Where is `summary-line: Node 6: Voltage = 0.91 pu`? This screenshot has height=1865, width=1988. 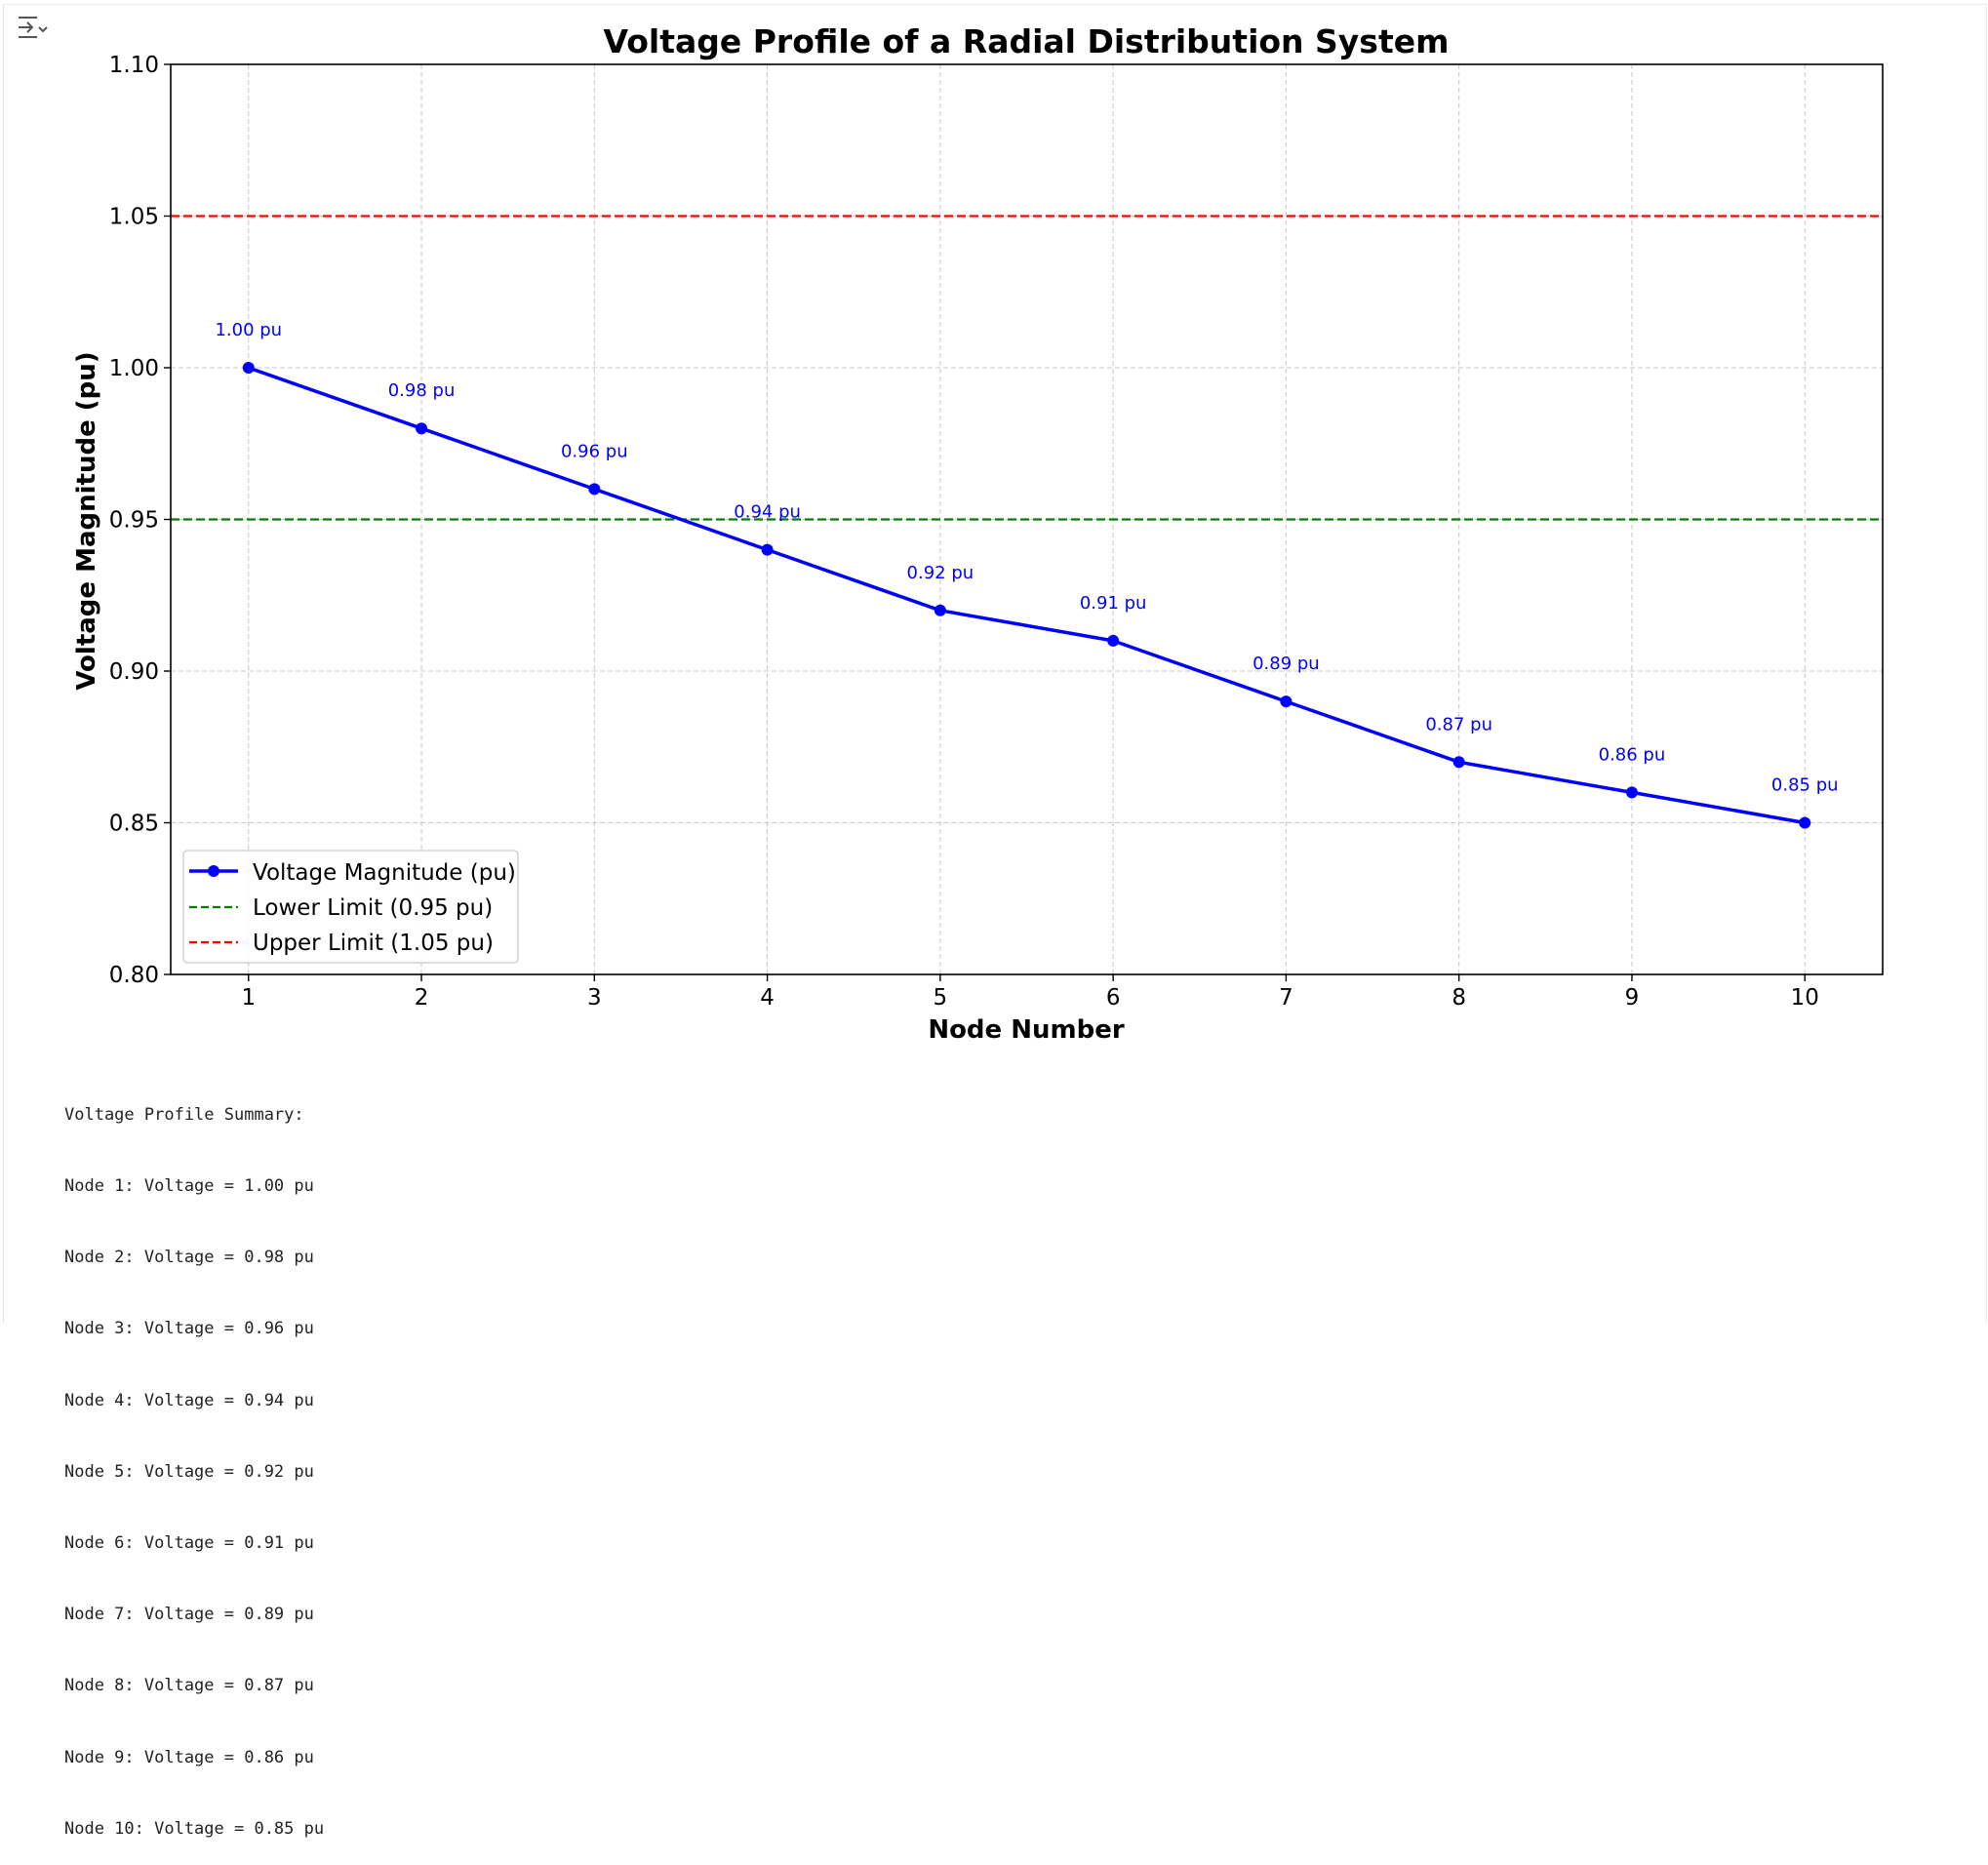
summary-line: Node 6: Voltage = 0.91 pu is located at coordinates (189, 1543).